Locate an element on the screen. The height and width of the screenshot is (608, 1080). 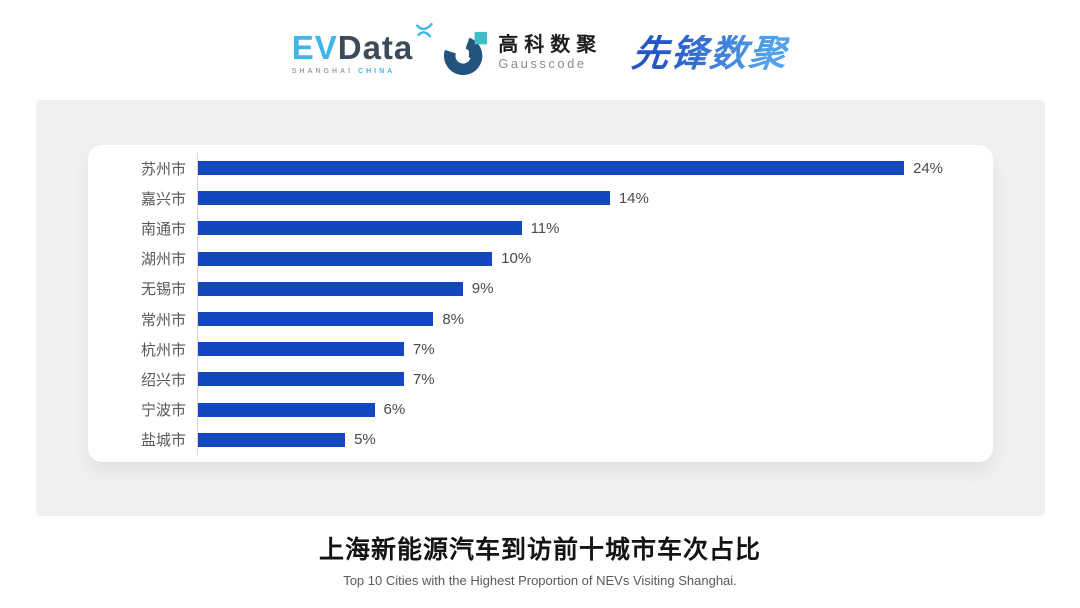
category-label: 嘉兴市 is located at coordinates (163, 199).